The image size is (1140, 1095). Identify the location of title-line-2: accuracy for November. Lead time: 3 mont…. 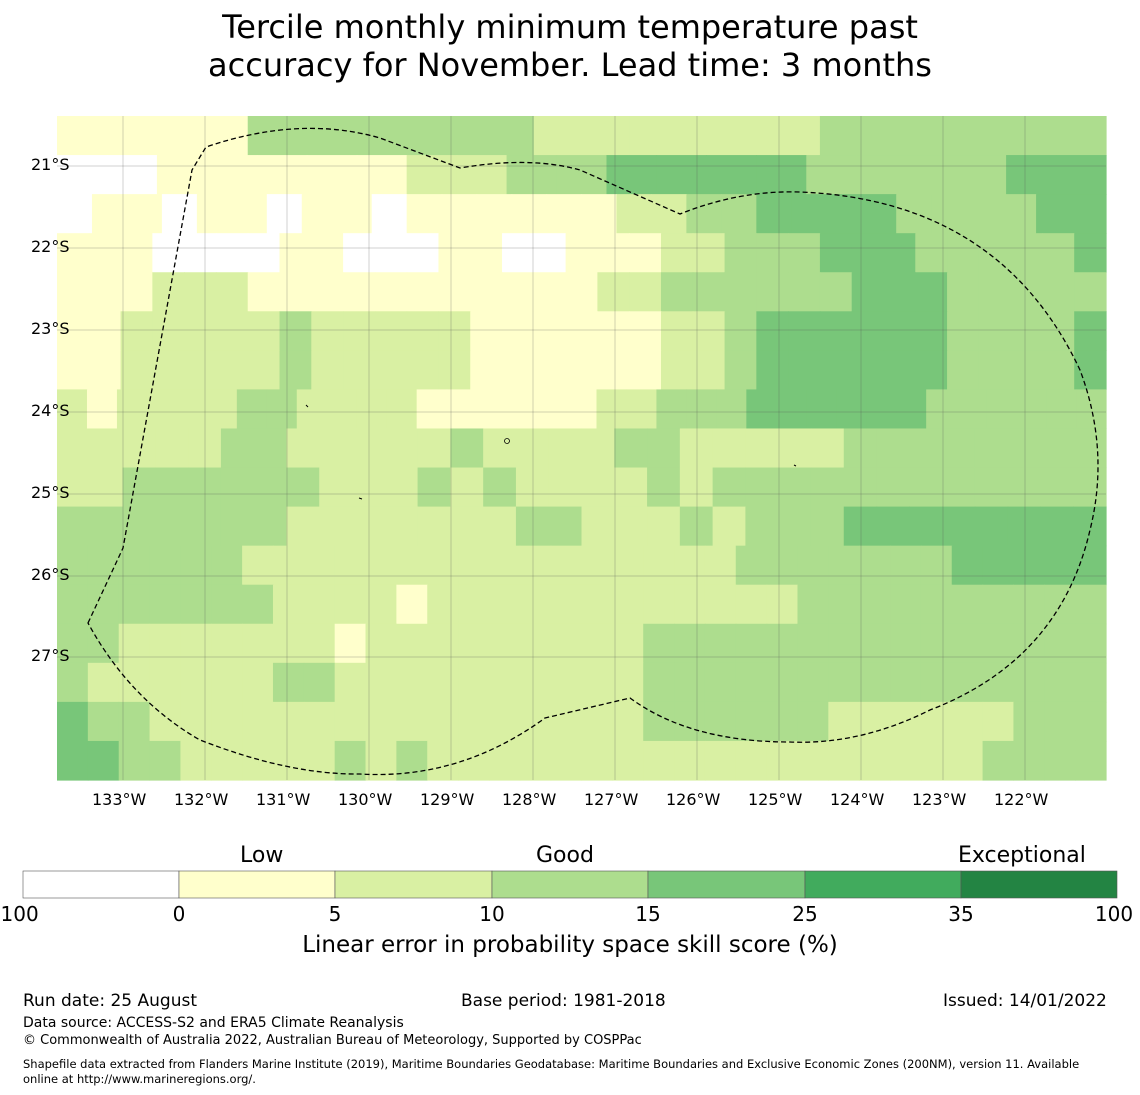
(570, 65).